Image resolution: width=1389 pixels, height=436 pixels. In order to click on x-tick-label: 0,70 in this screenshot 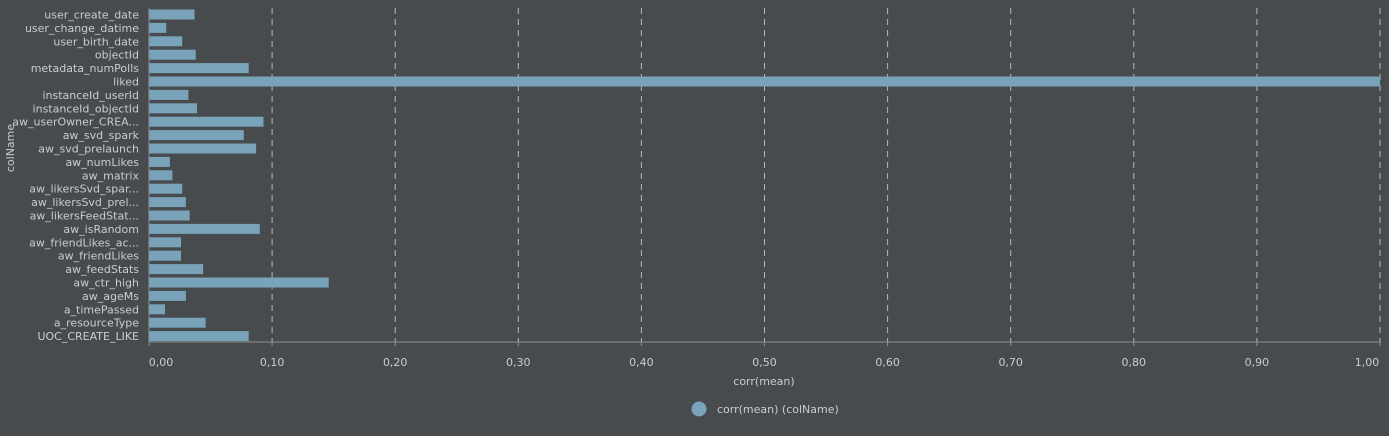, I will do `click(1010, 362)`.